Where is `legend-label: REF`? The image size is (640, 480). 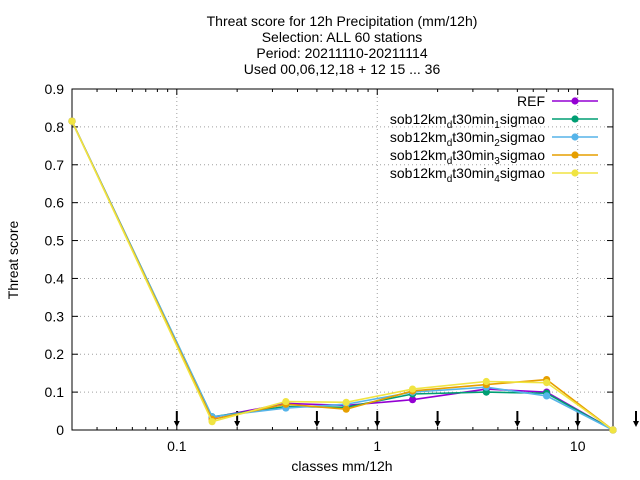 legend-label: REF is located at coordinates (531, 101).